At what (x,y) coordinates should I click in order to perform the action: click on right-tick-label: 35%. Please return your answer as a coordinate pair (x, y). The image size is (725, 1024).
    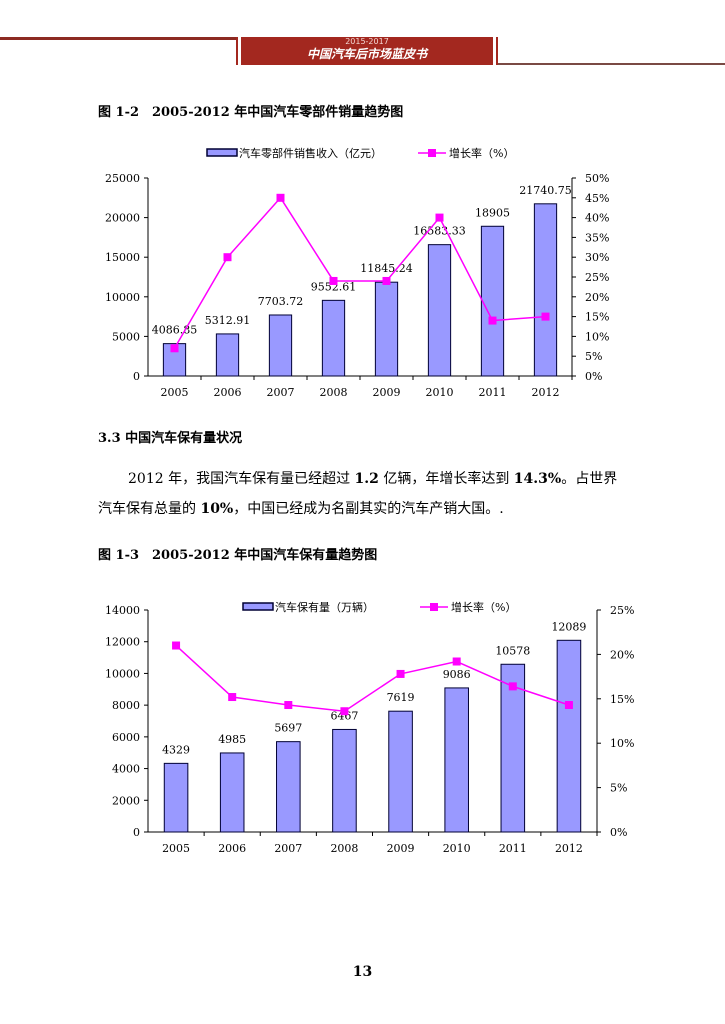
    Looking at the image, I should click on (597, 237).